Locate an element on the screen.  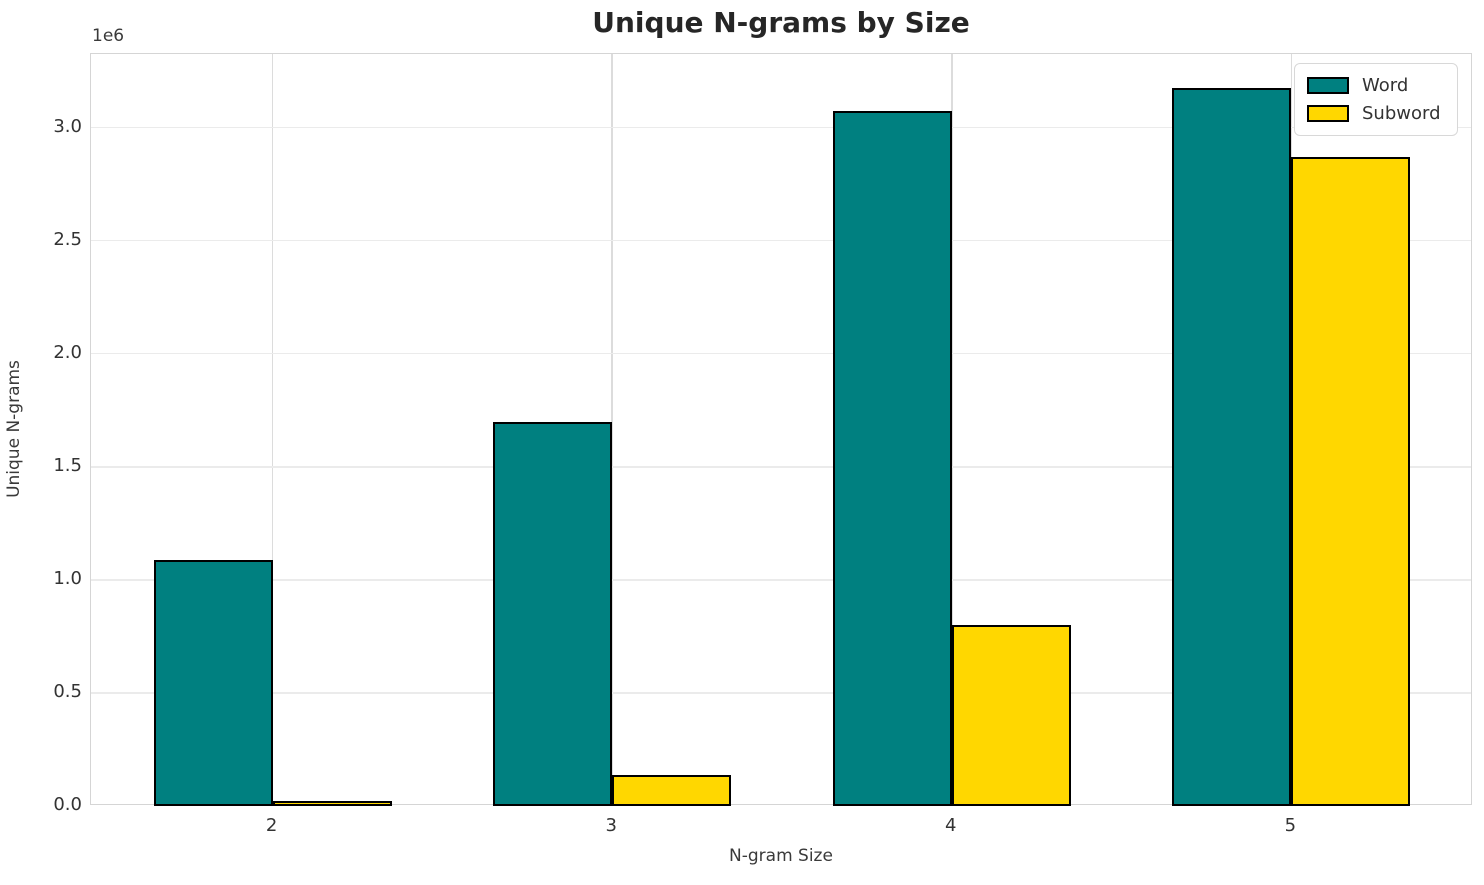
chart-title: Unique N-grams by Size is located at coordinates (781, 22).